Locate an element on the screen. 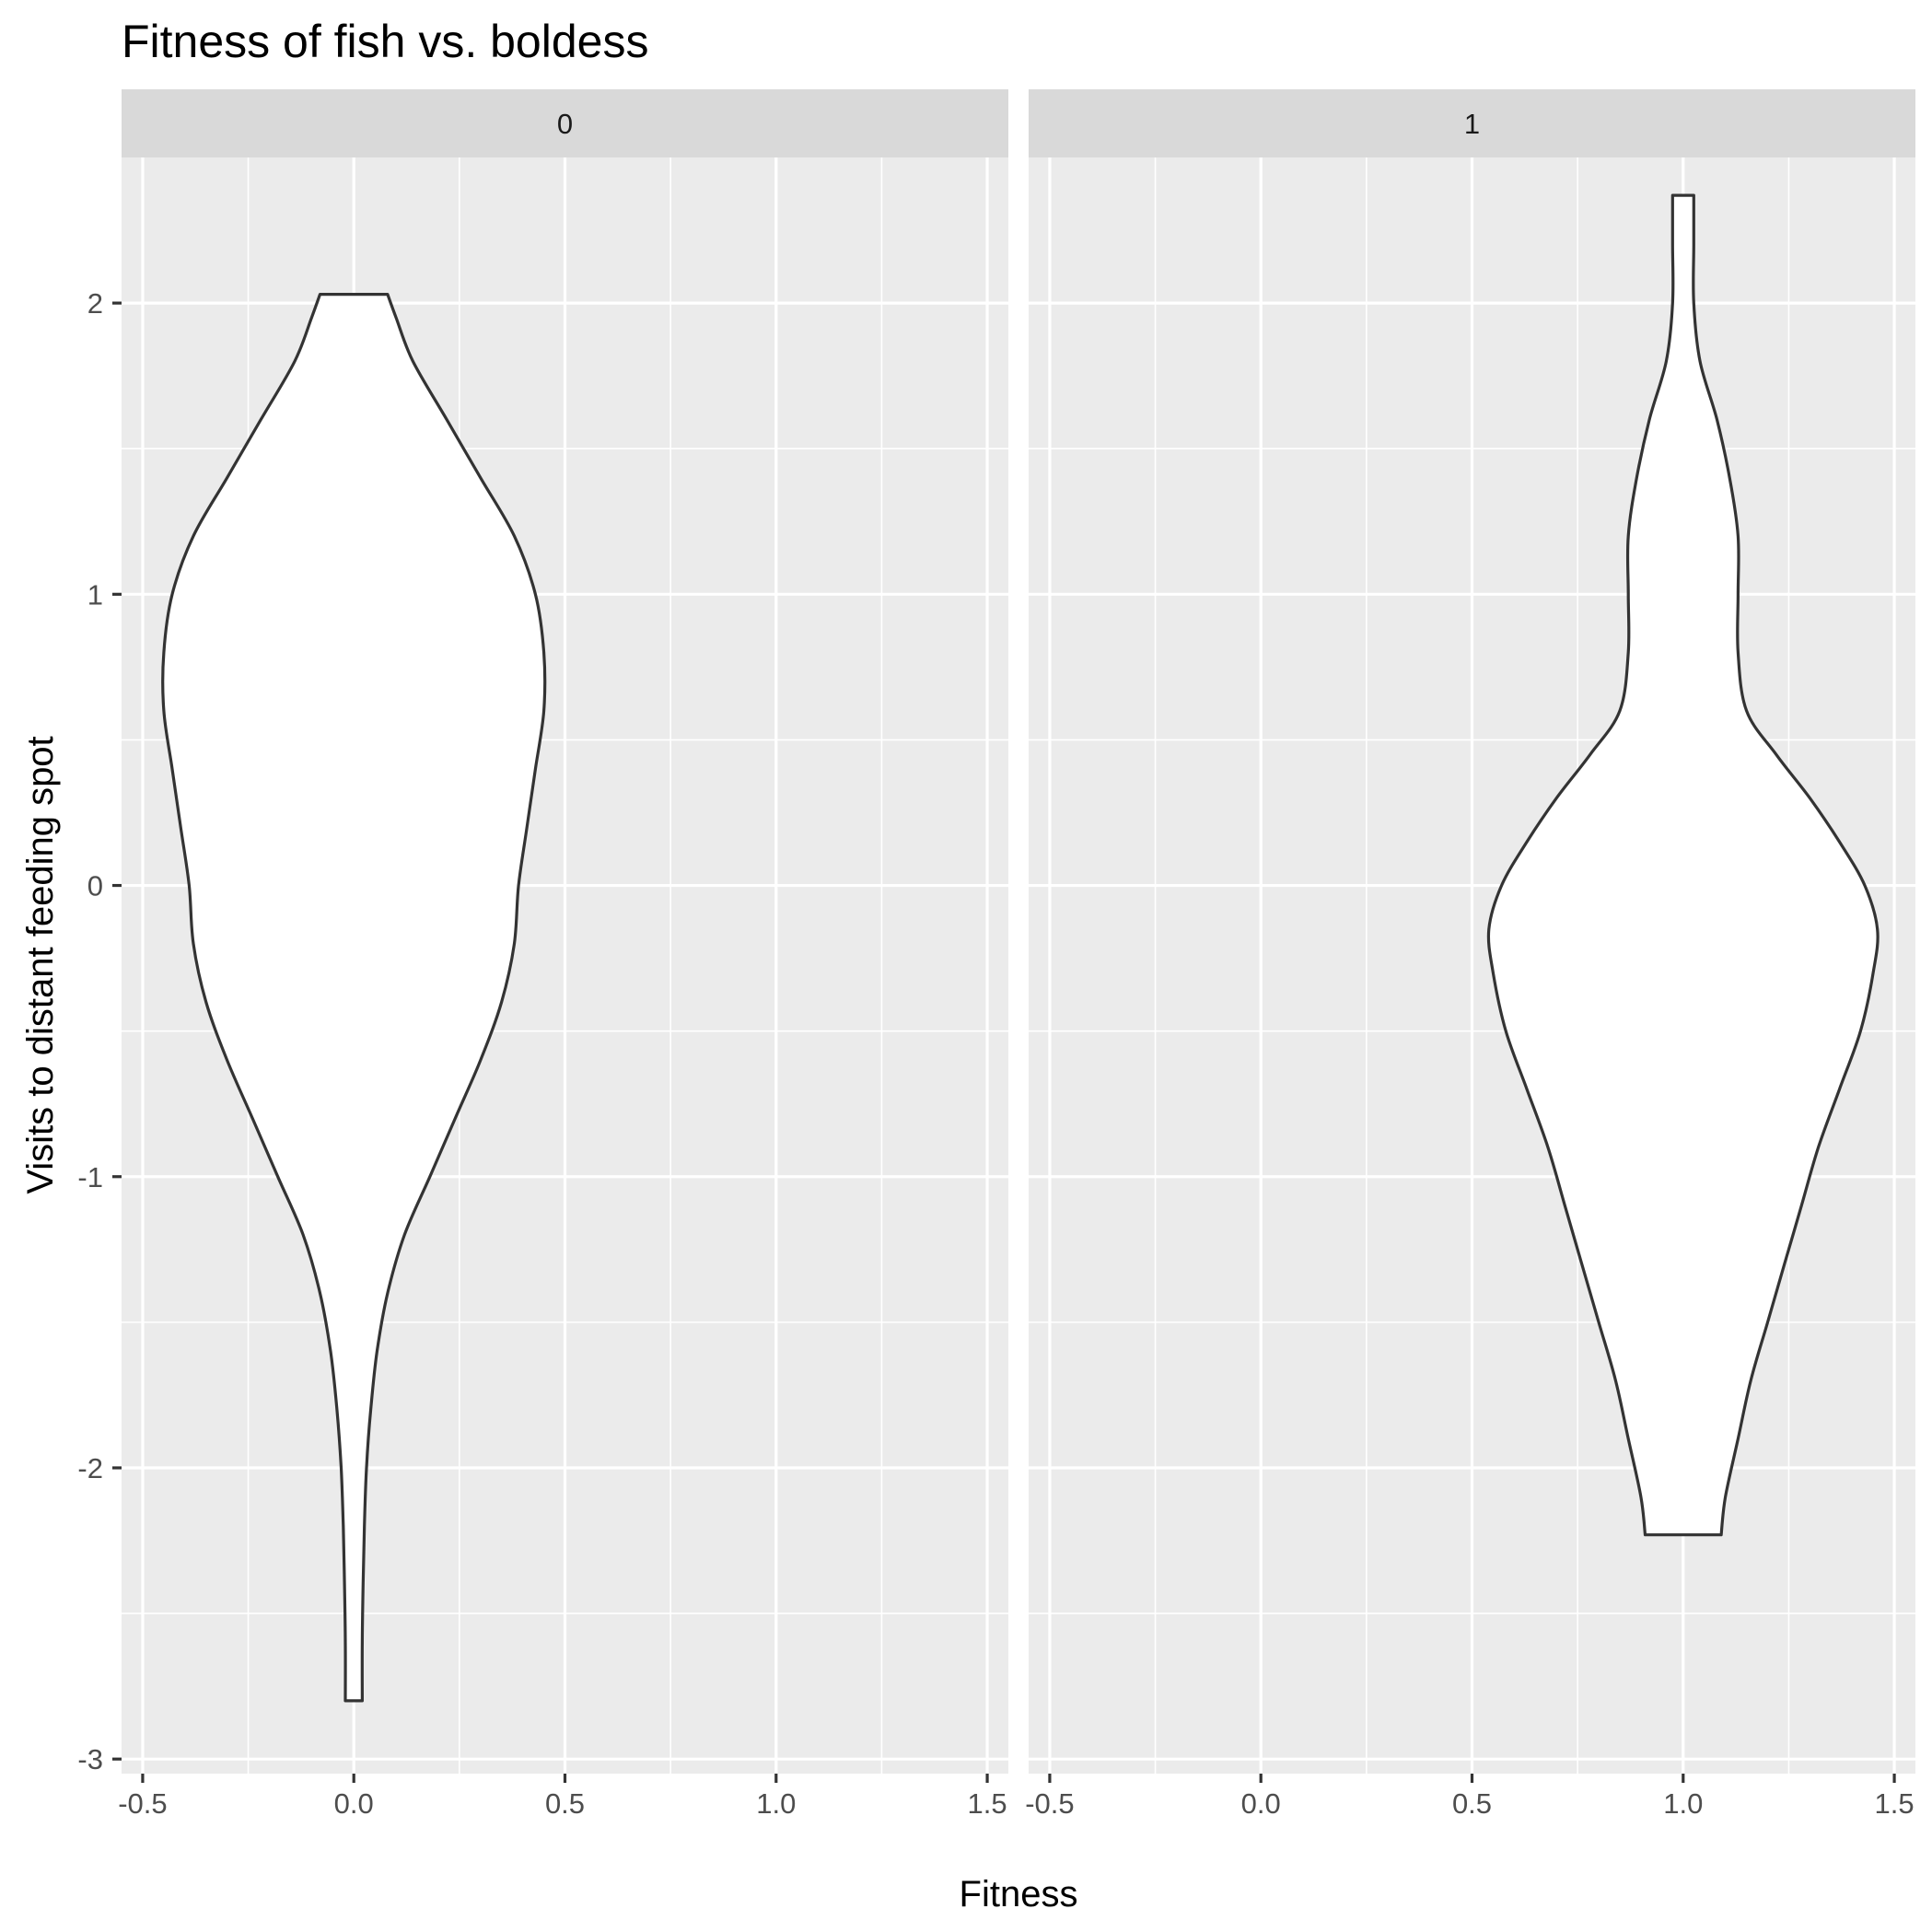  y-tick-label: 0 is located at coordinates (95, 886).